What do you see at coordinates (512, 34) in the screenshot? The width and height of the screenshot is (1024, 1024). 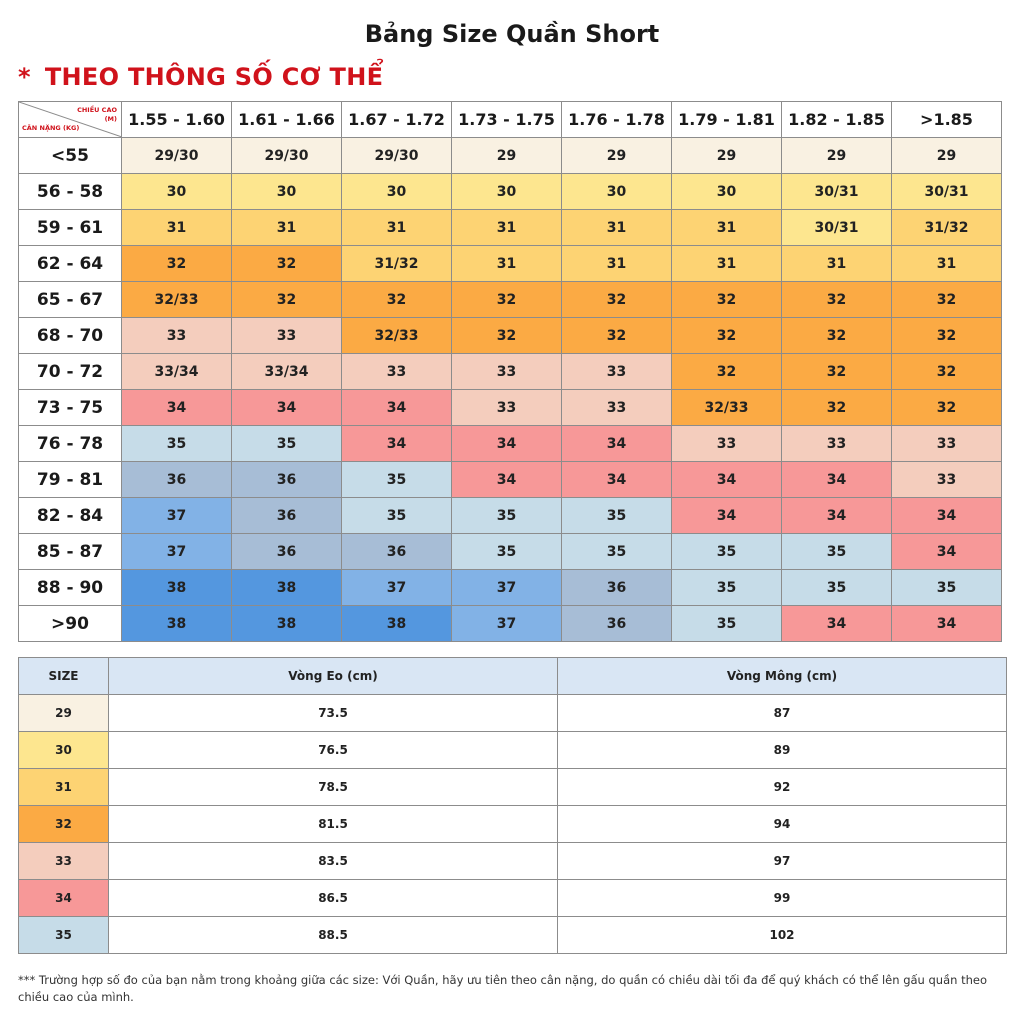 I see `page-title: Bảng Size Quần Short` at bounding box center [512, 34].